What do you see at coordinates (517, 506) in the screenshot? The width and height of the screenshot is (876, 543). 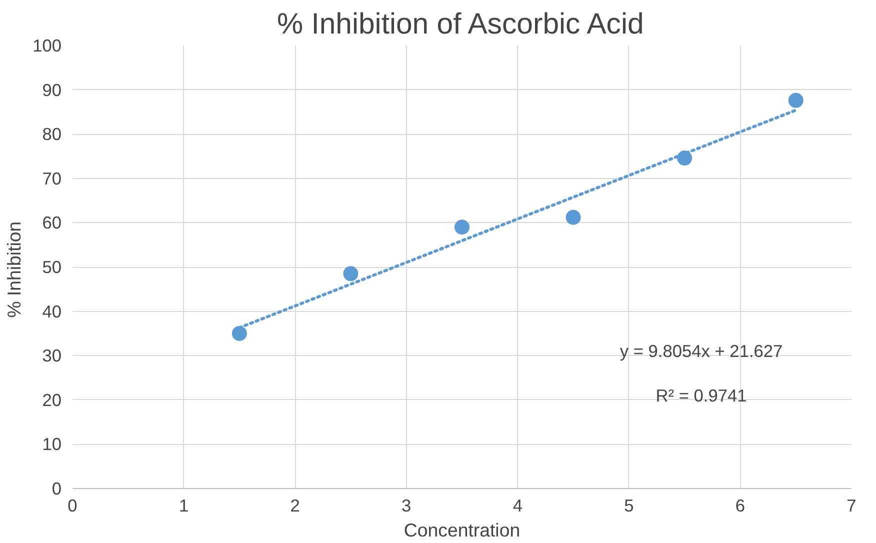 I see `x-tick-label: 4` at bounding box center [517, 506].